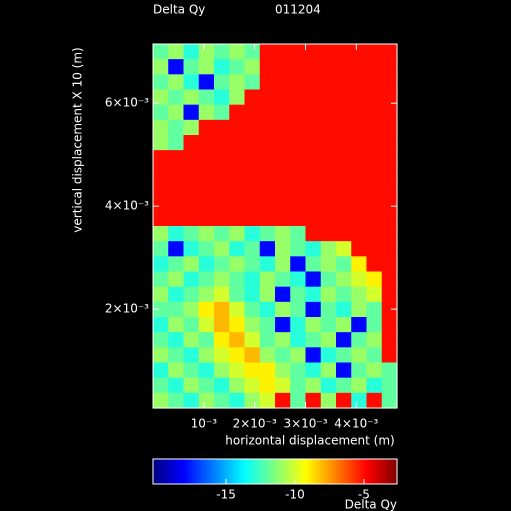  What do you see at coordinates (356, 424) in the screenshot?
I see `x-tick-label: 4×10⁻³` at bounding box center [356, 424].